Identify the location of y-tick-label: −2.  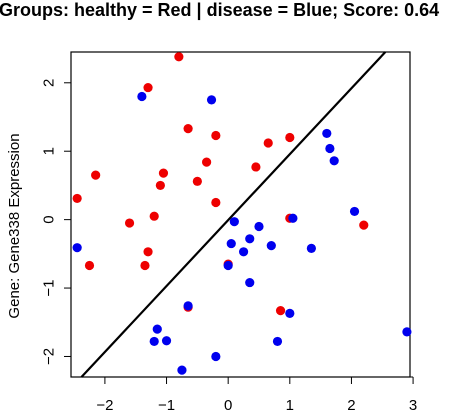
(49, 356).